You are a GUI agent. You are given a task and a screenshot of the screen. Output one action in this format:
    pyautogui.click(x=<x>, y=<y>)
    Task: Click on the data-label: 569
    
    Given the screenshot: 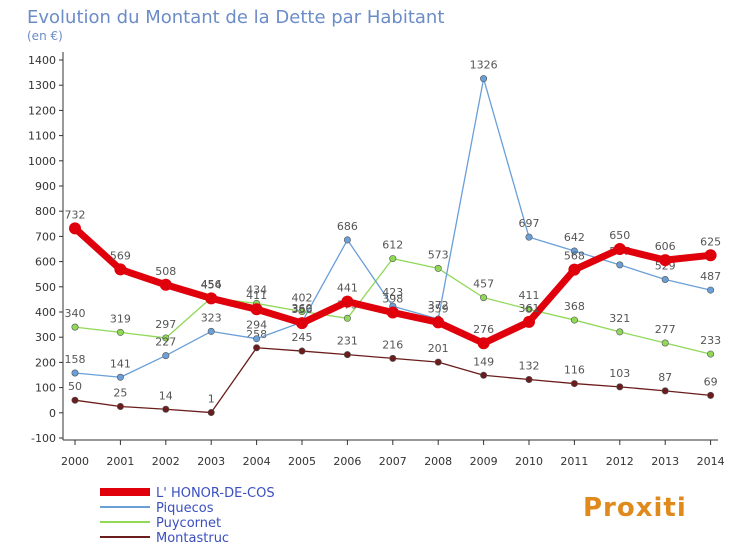 What is the action you would take?
    pyautogui.click(x=120, y=255)
    